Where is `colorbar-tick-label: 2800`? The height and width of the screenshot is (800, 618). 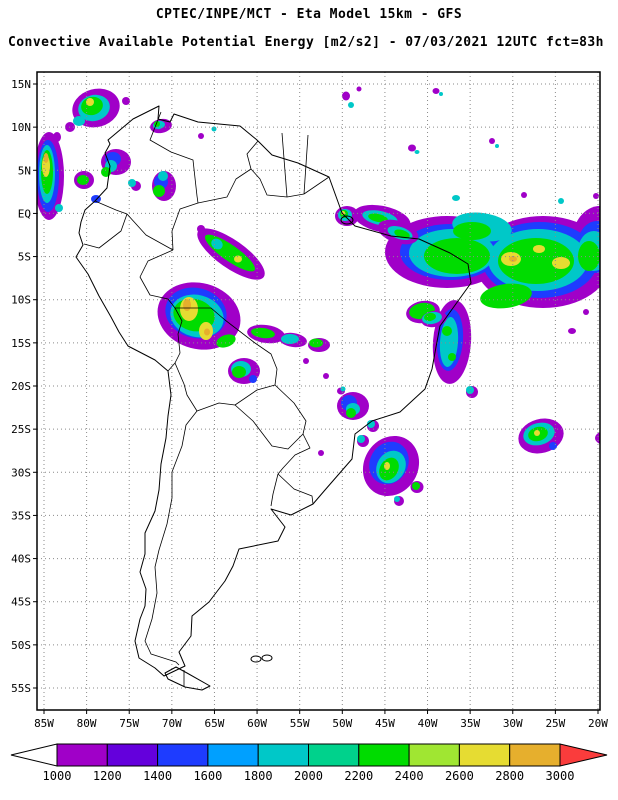
colorbar-tick-label: 2800 is located at coordinates (509, 776).